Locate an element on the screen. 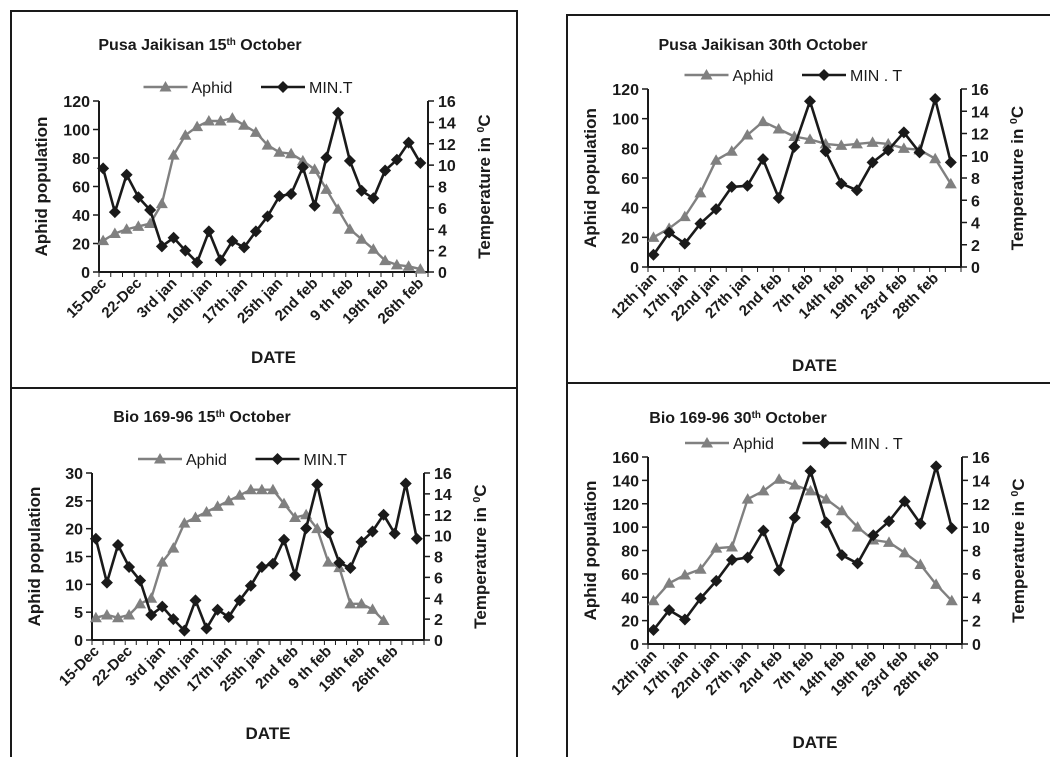 The width and height of the screenshot is (1050, 757). legend-label: MIN . T is located at coordinates (876, 76).